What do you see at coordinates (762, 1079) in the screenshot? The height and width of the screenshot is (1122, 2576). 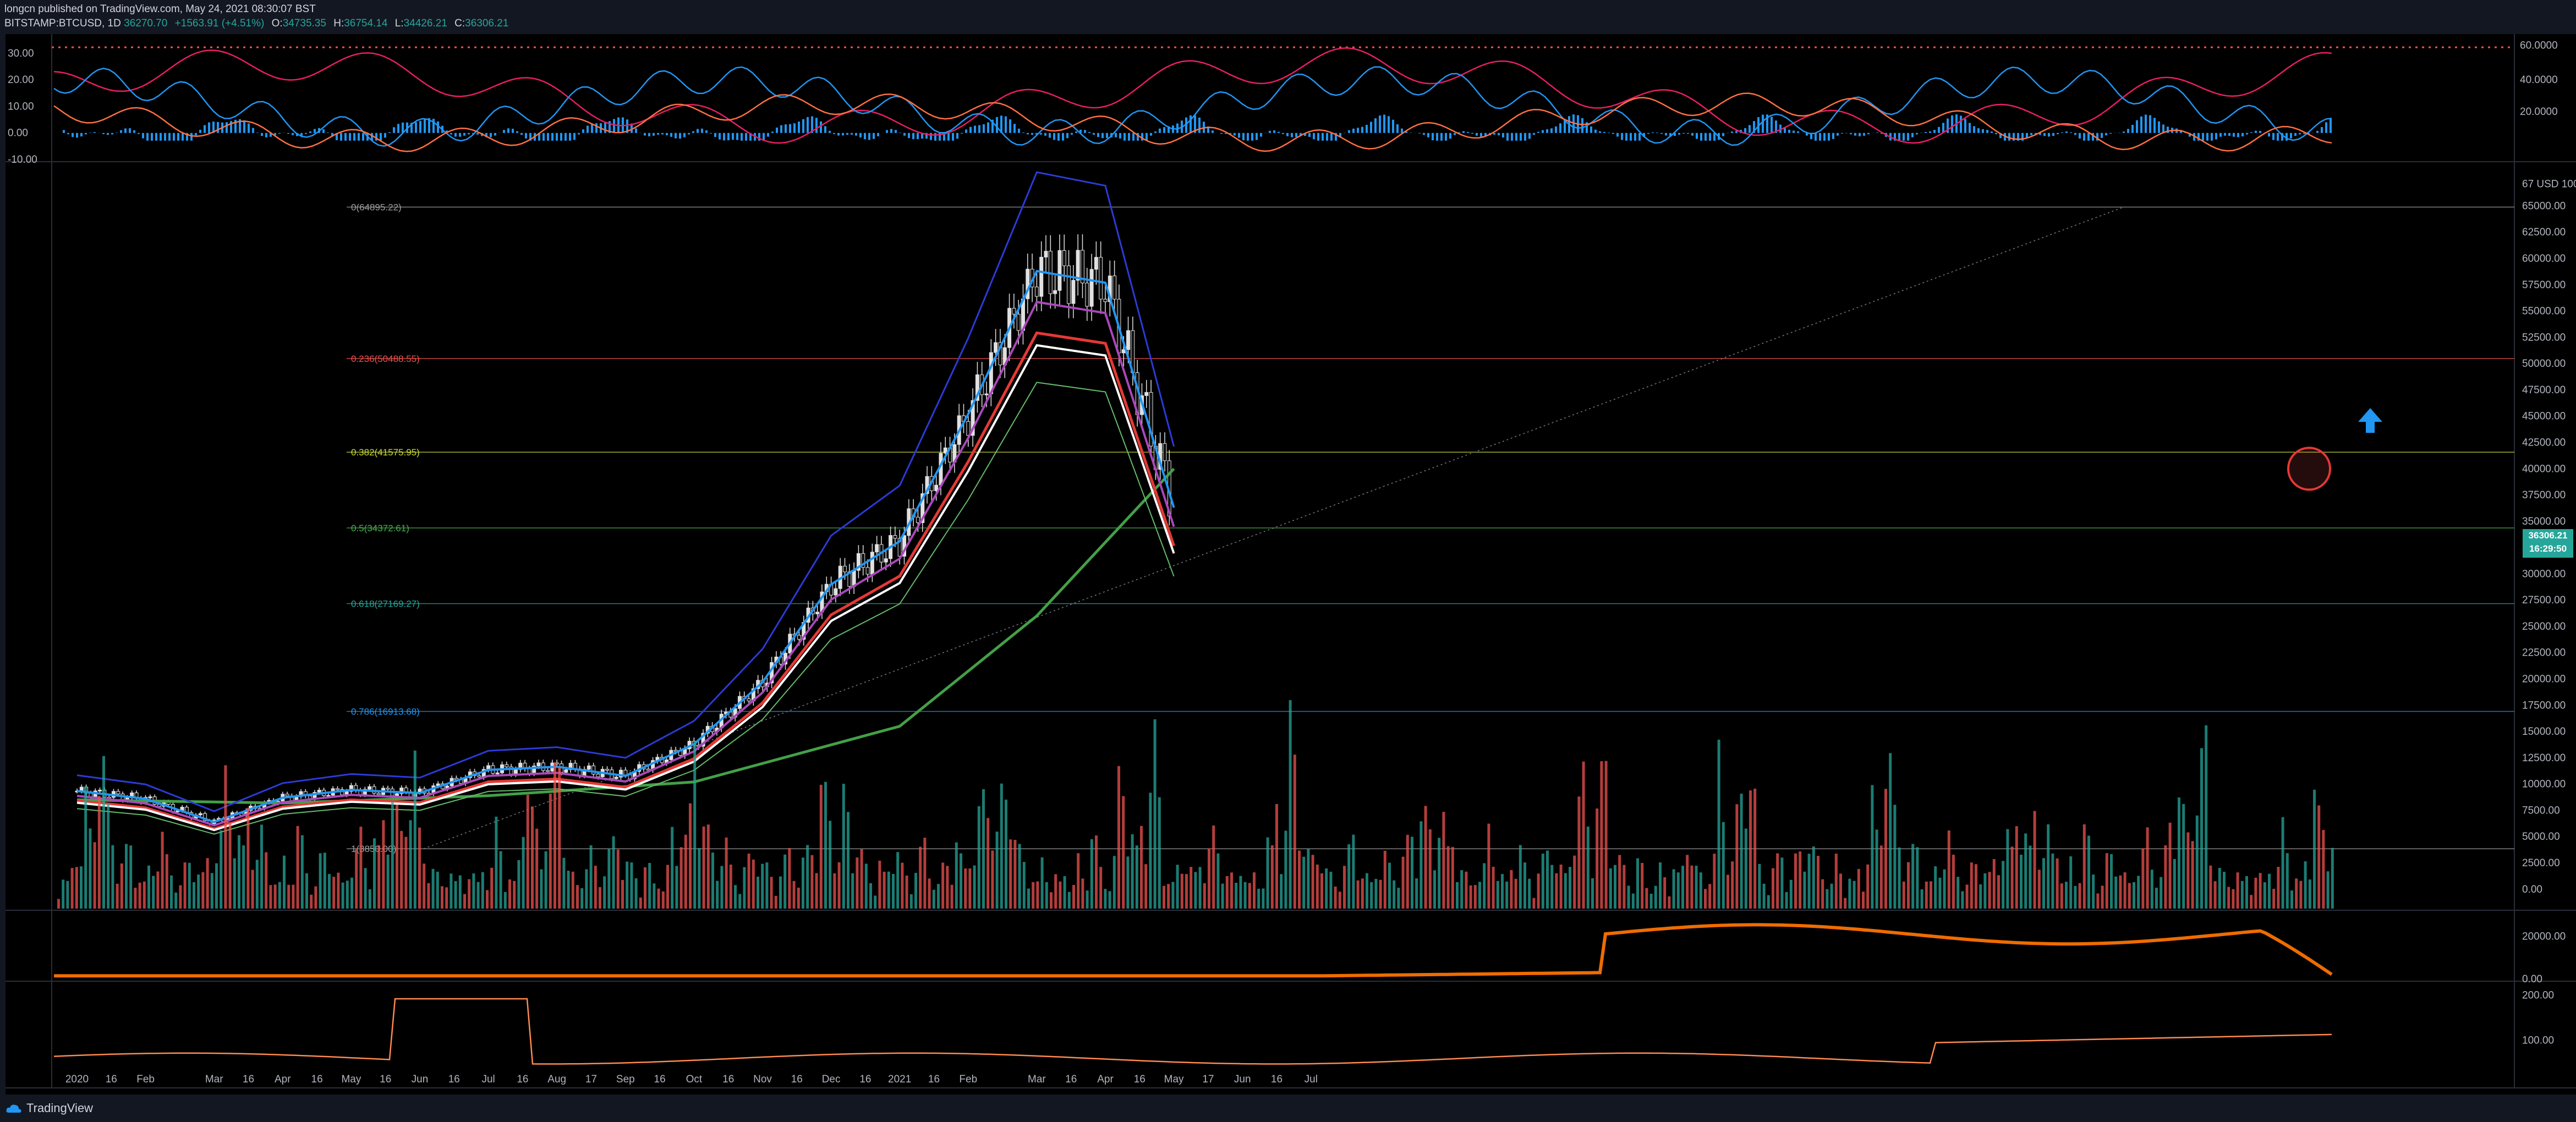 I see `x-axis-label: Nov` at bounding box center [762, 1079].